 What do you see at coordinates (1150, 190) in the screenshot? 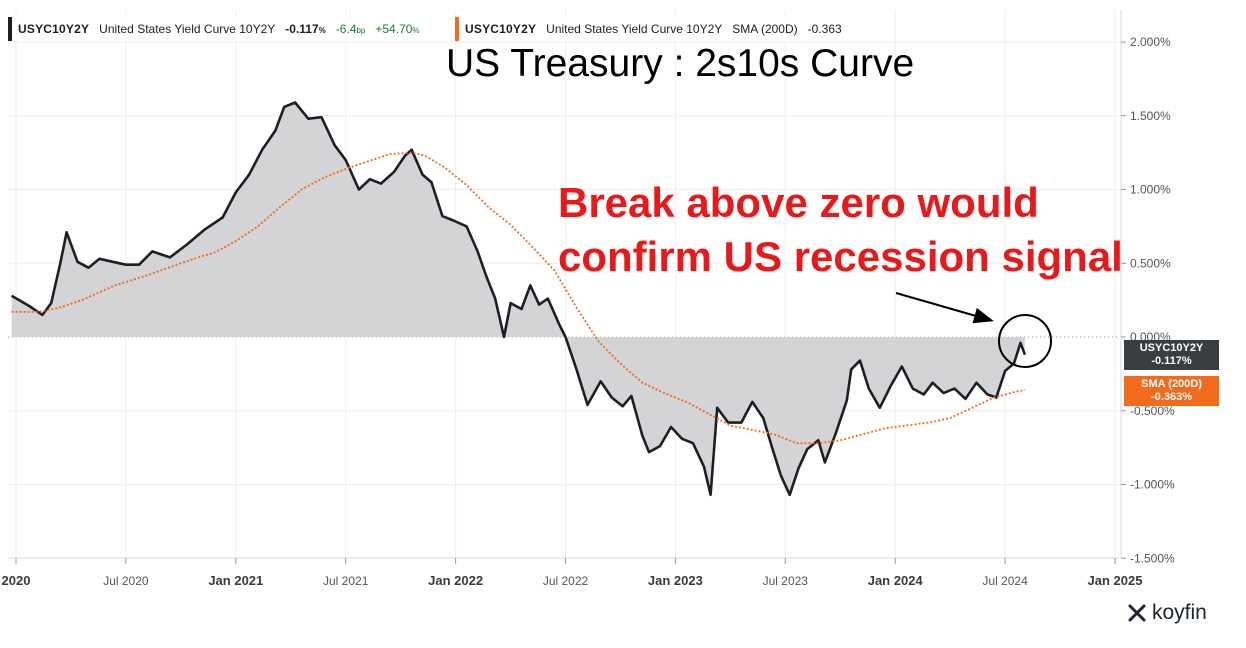
I see `y-tick-label: 1.000%` at bounding box center [1150, 190].